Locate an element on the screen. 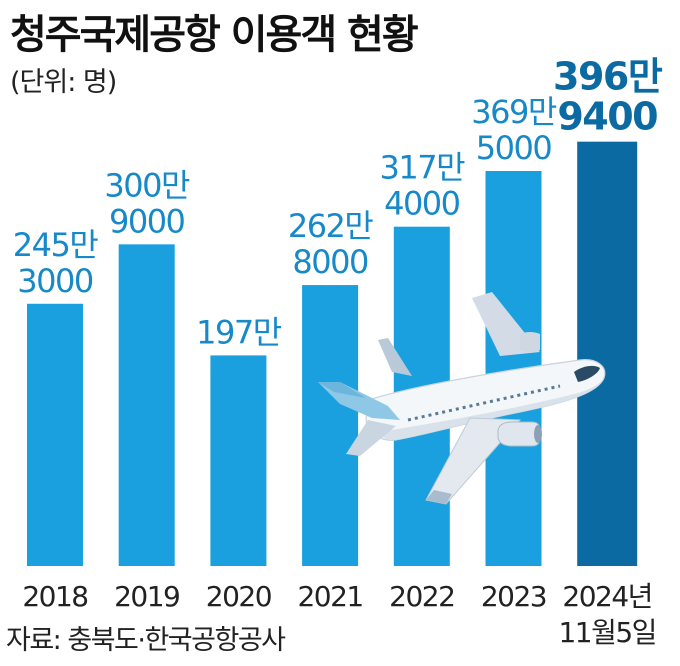  x-tick-label-7-1: 2024년 is located at coordinates (607, 596).